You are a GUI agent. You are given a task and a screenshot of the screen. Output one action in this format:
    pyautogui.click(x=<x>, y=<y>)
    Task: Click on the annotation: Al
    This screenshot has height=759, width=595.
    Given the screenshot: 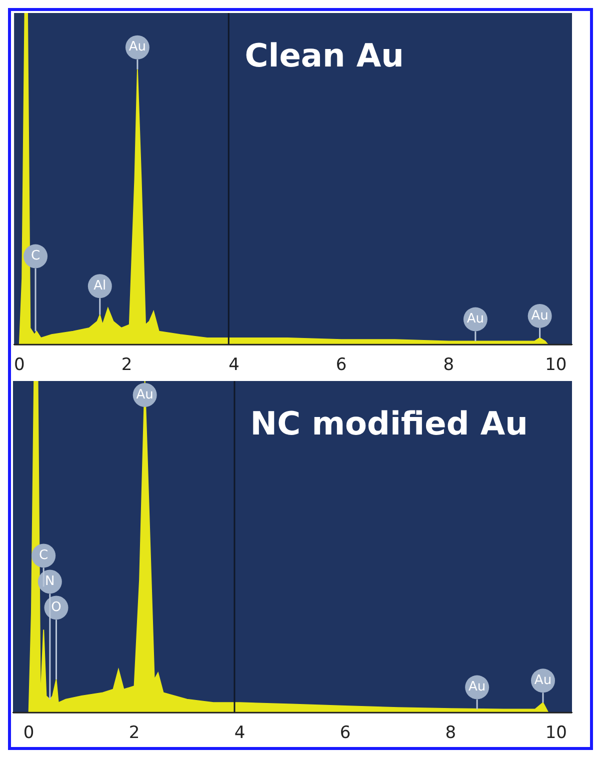 What is the action you would take?
    pyautogui.click(x=100, y=286)
    